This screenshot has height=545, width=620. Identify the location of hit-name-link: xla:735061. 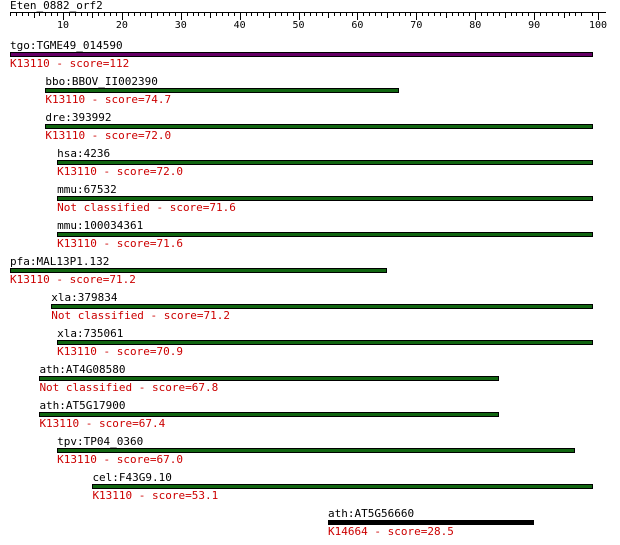
(90, 333).